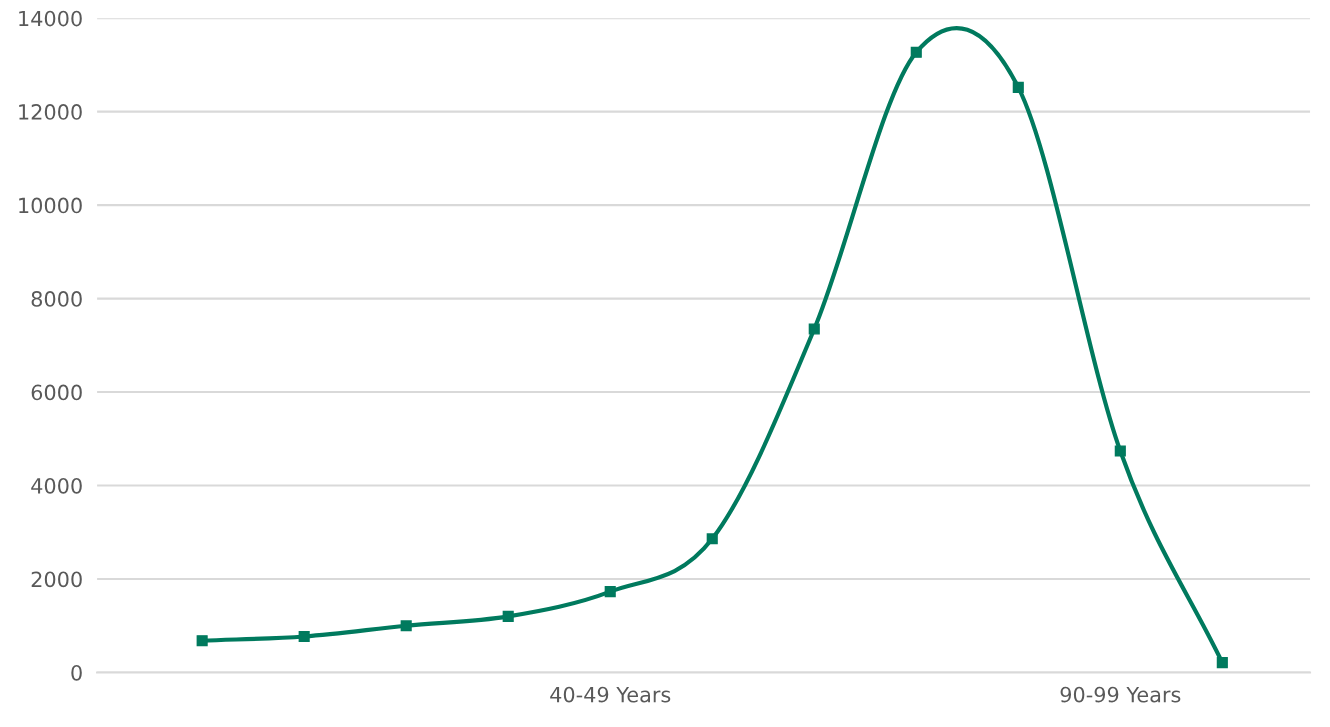 Image resolution: width=1330 pixels, height=727 pixels. Describe the element at coordinates (50, 112) in the screenshot. I see `y-tick-label: 12000` at that location.